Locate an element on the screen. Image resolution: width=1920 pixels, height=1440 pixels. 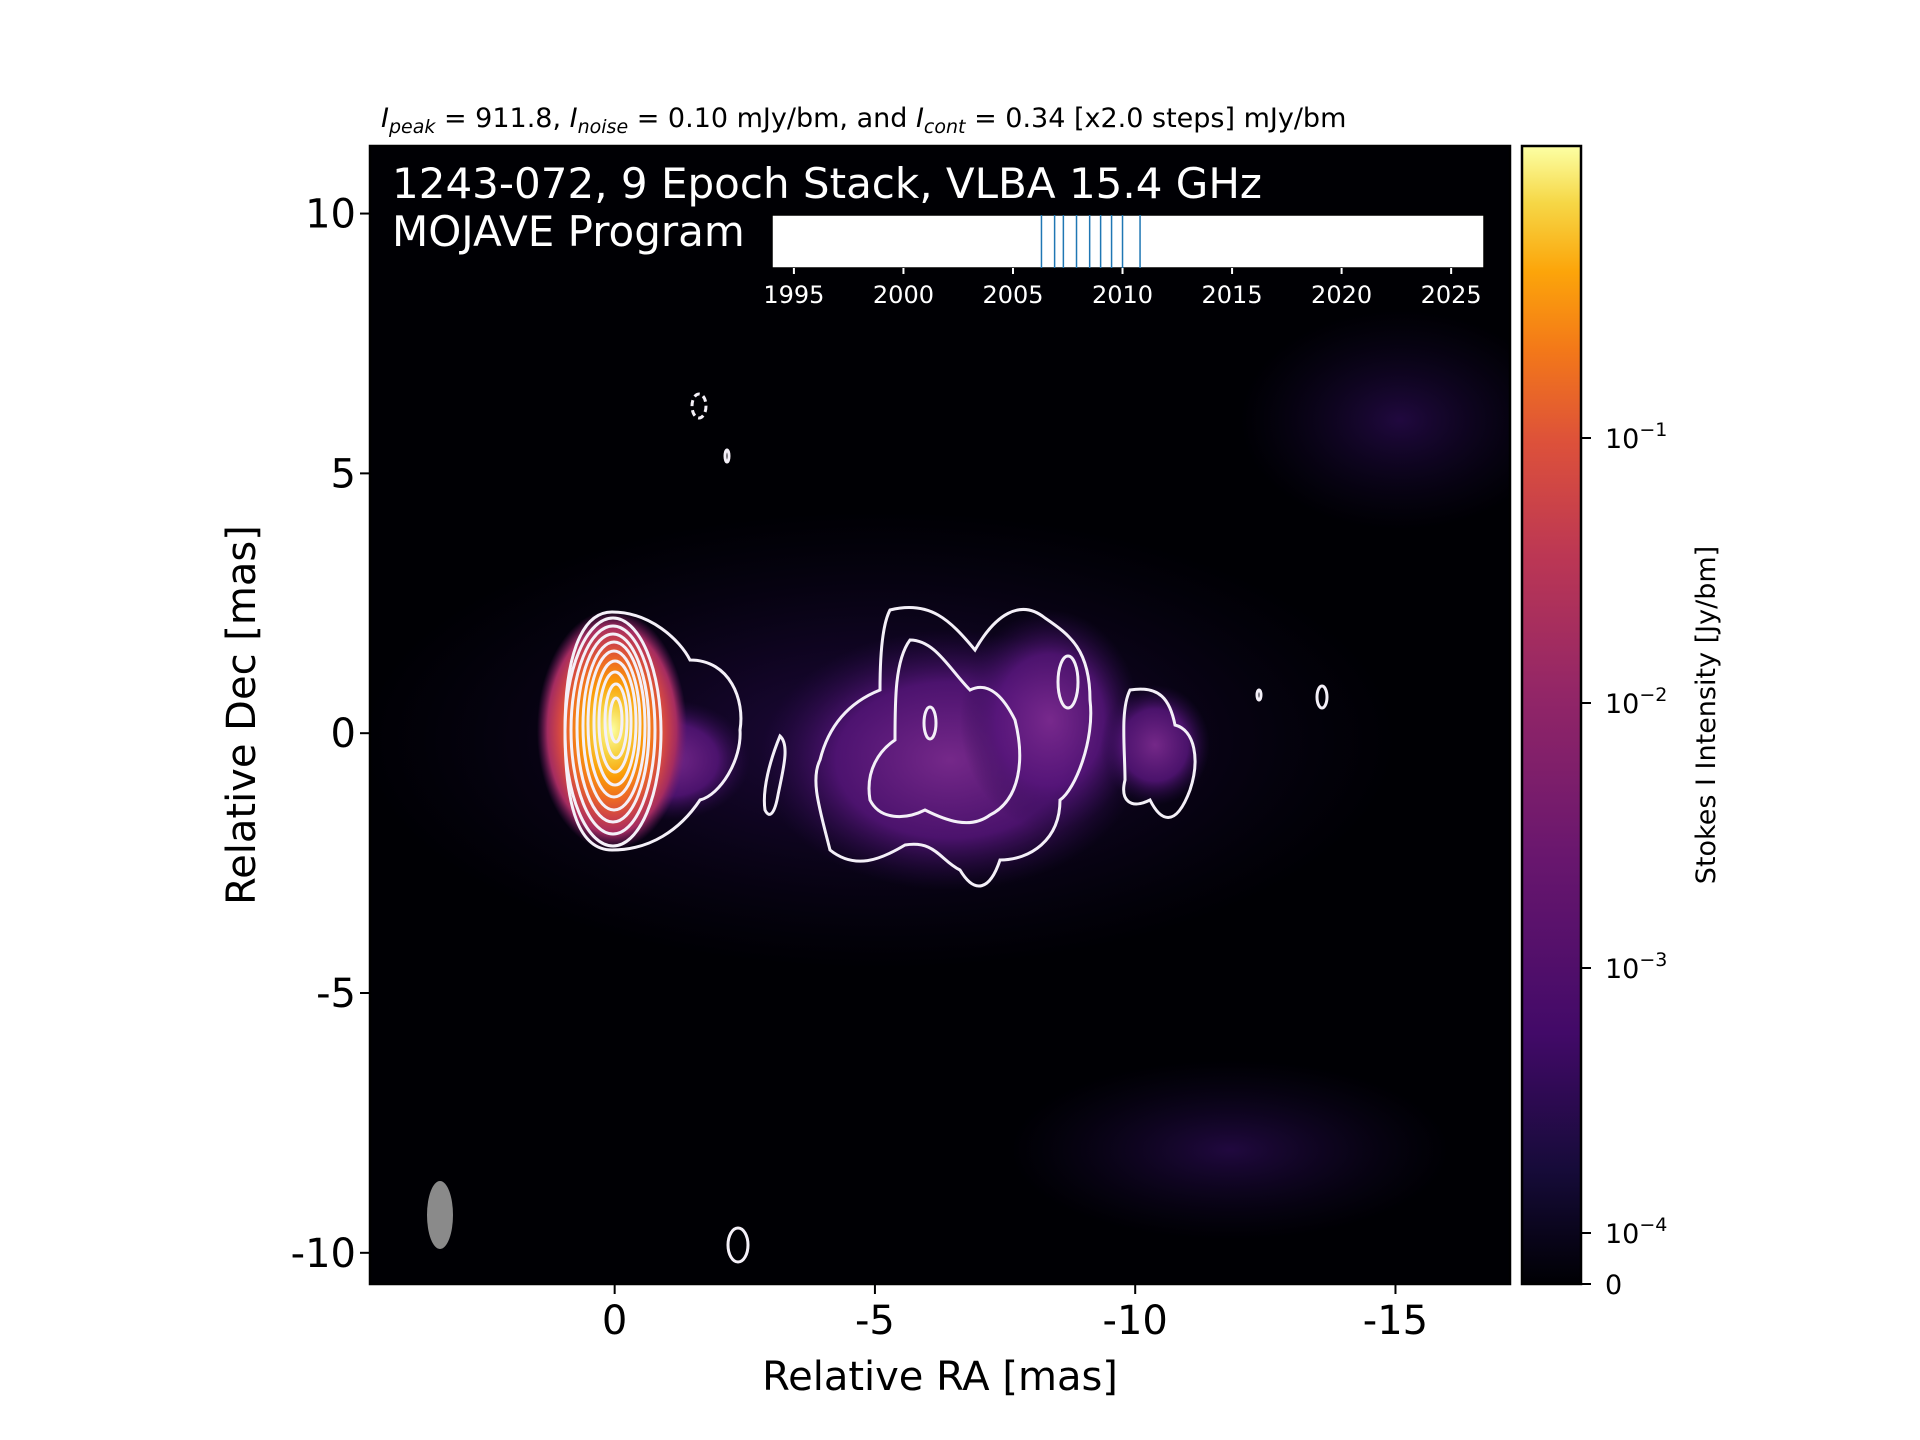
timeline-tick-label: 2015 is located at coordinates (1232, 295).